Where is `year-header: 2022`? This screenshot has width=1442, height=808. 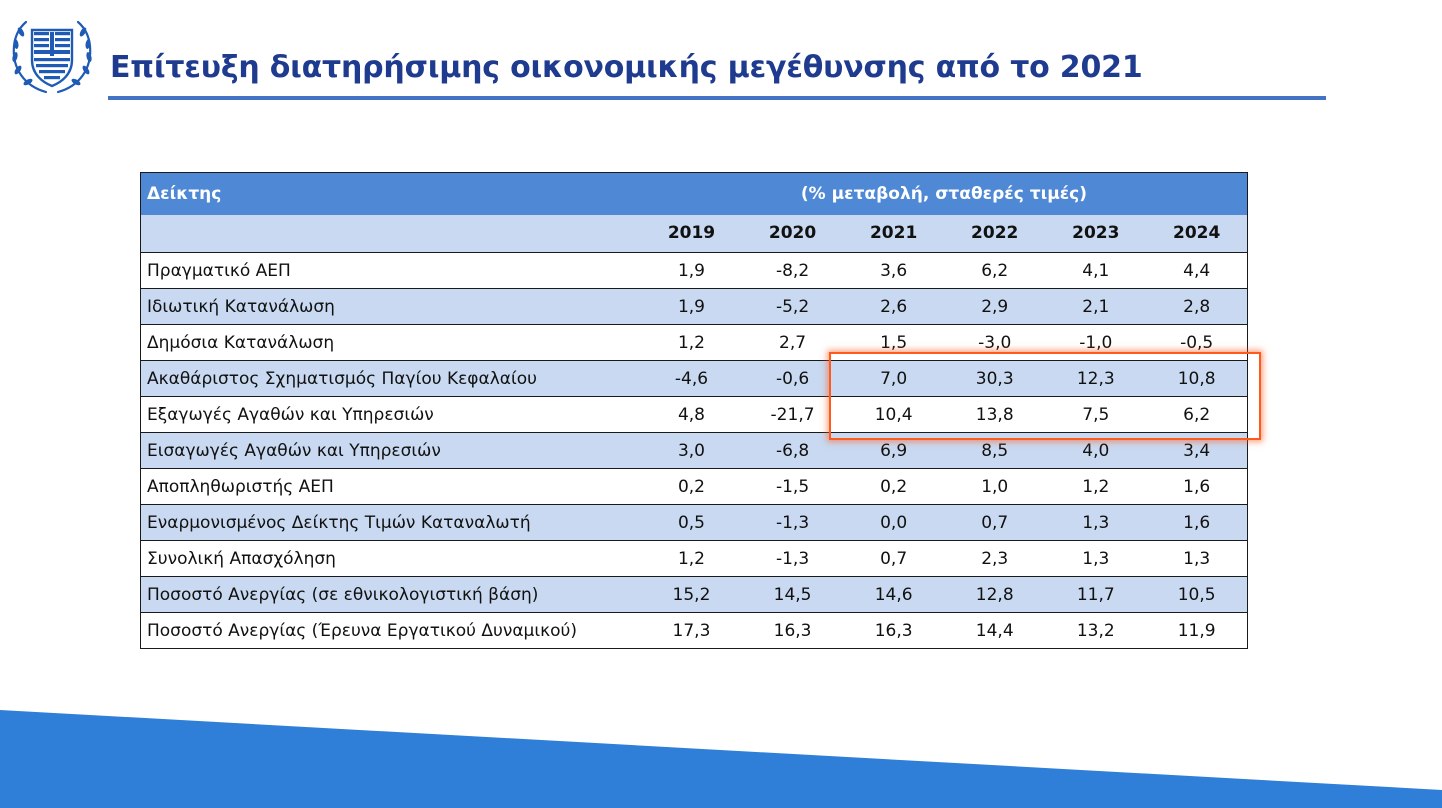
year-header: 2022 is located at coordinates (995, 233).